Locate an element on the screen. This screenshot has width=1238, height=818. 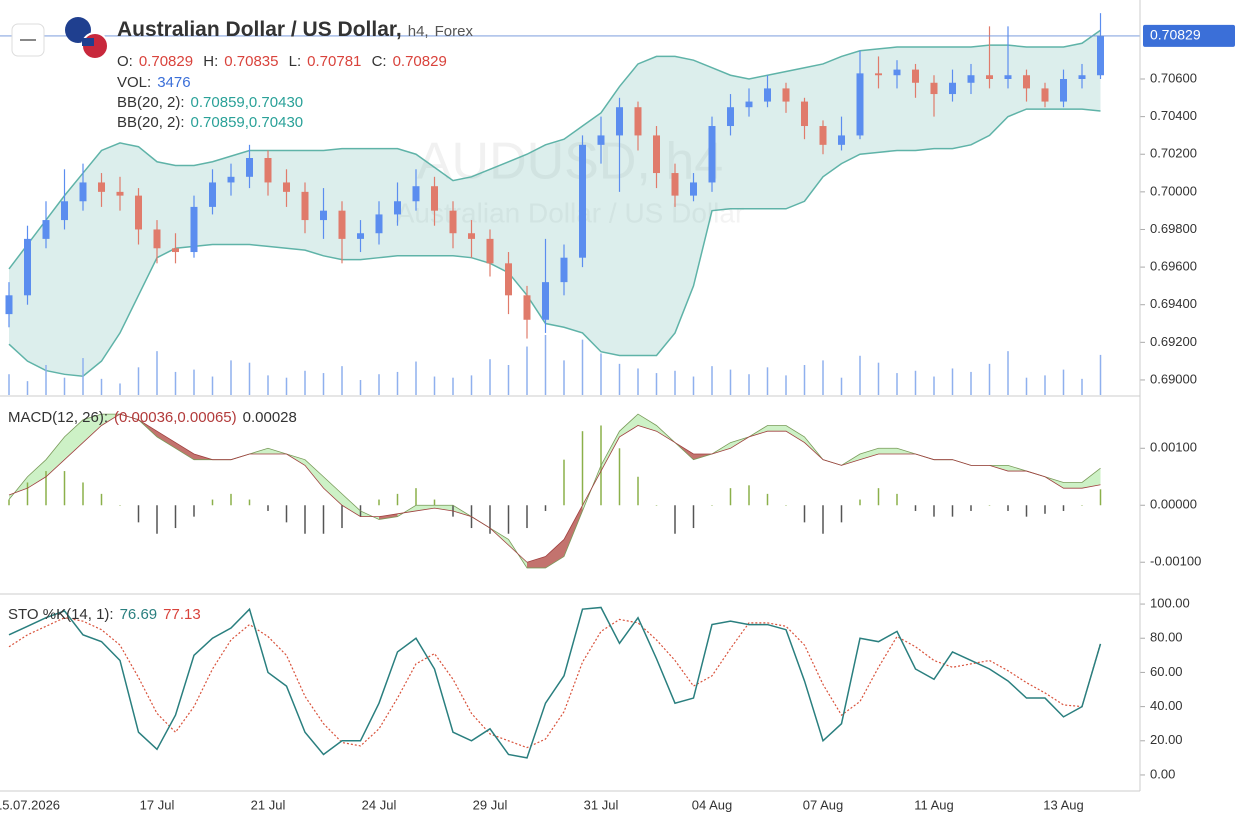
y-tick-label: 100.00 is located at coordinates (1170, 602).